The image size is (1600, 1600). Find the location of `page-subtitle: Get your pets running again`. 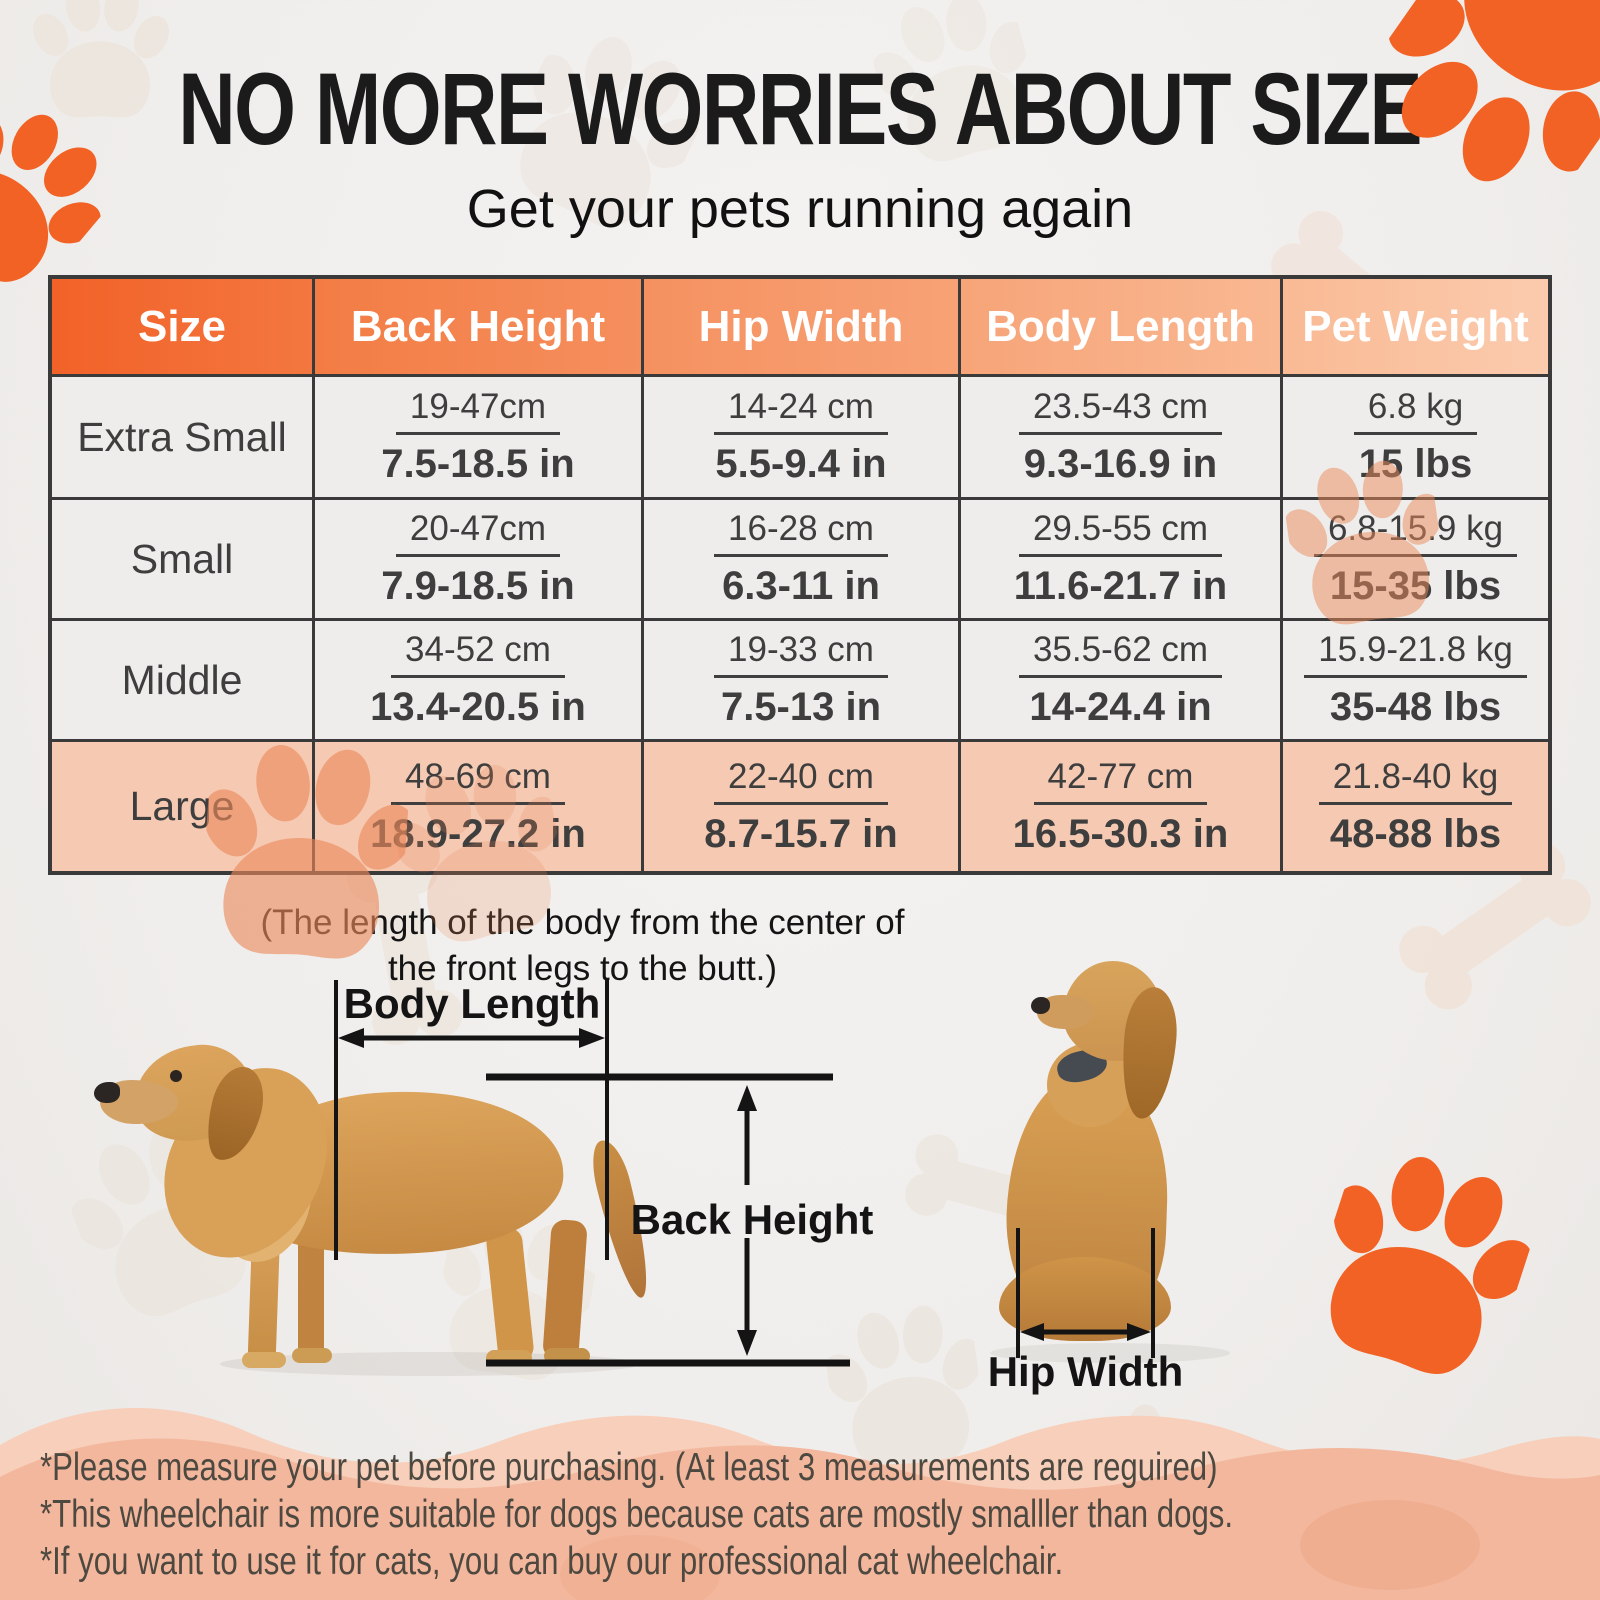

page-subtitle: Get your pets running again is located at coordinates (800, 209).